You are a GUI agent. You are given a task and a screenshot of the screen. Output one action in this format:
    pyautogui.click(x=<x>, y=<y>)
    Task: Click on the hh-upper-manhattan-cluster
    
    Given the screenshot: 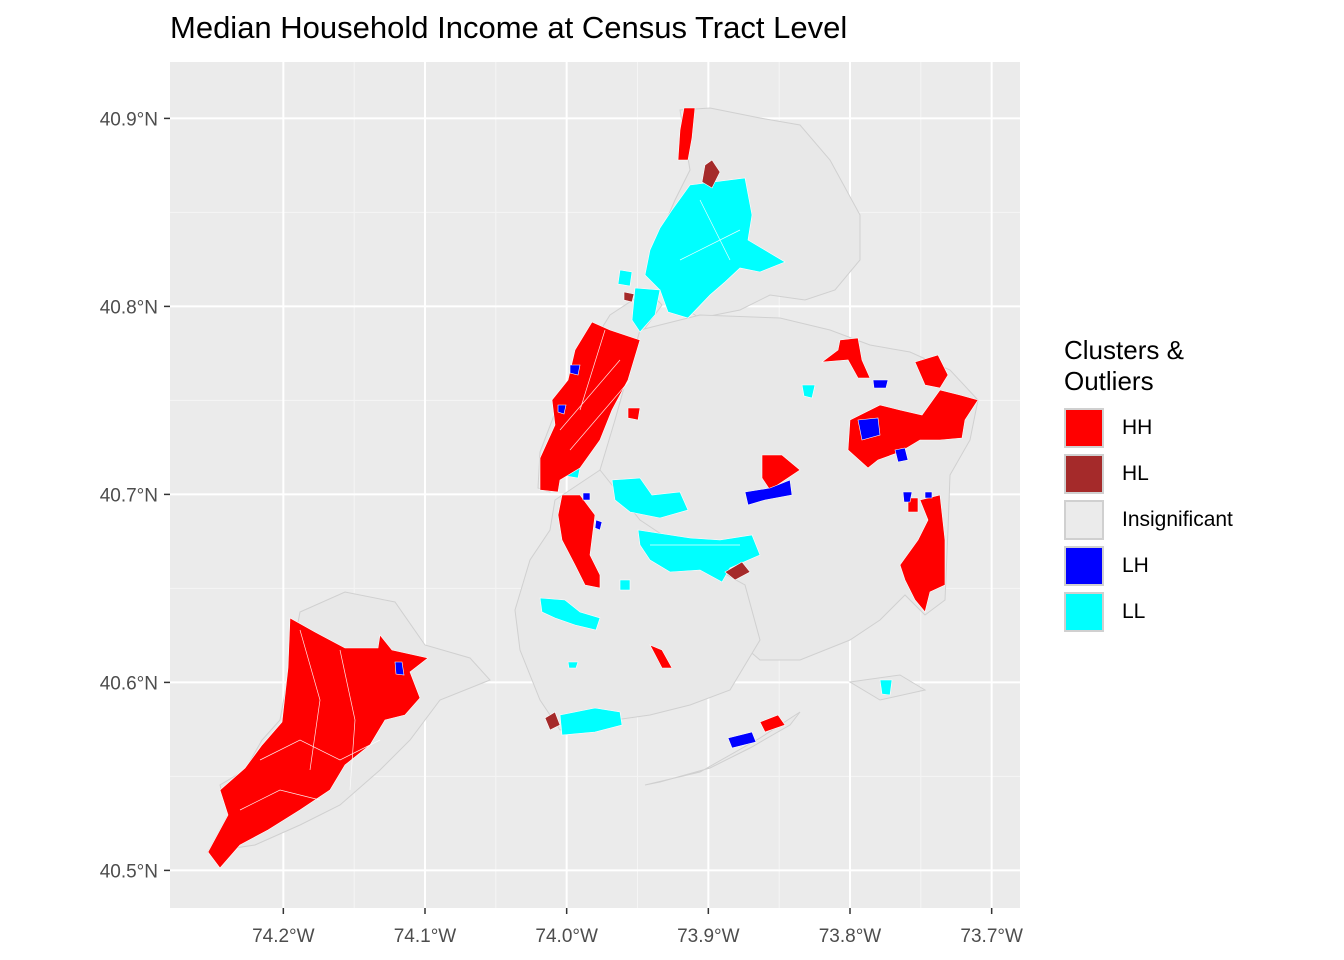 What is the action you would take?
    pyautogui.click(x=590, y=407)
    